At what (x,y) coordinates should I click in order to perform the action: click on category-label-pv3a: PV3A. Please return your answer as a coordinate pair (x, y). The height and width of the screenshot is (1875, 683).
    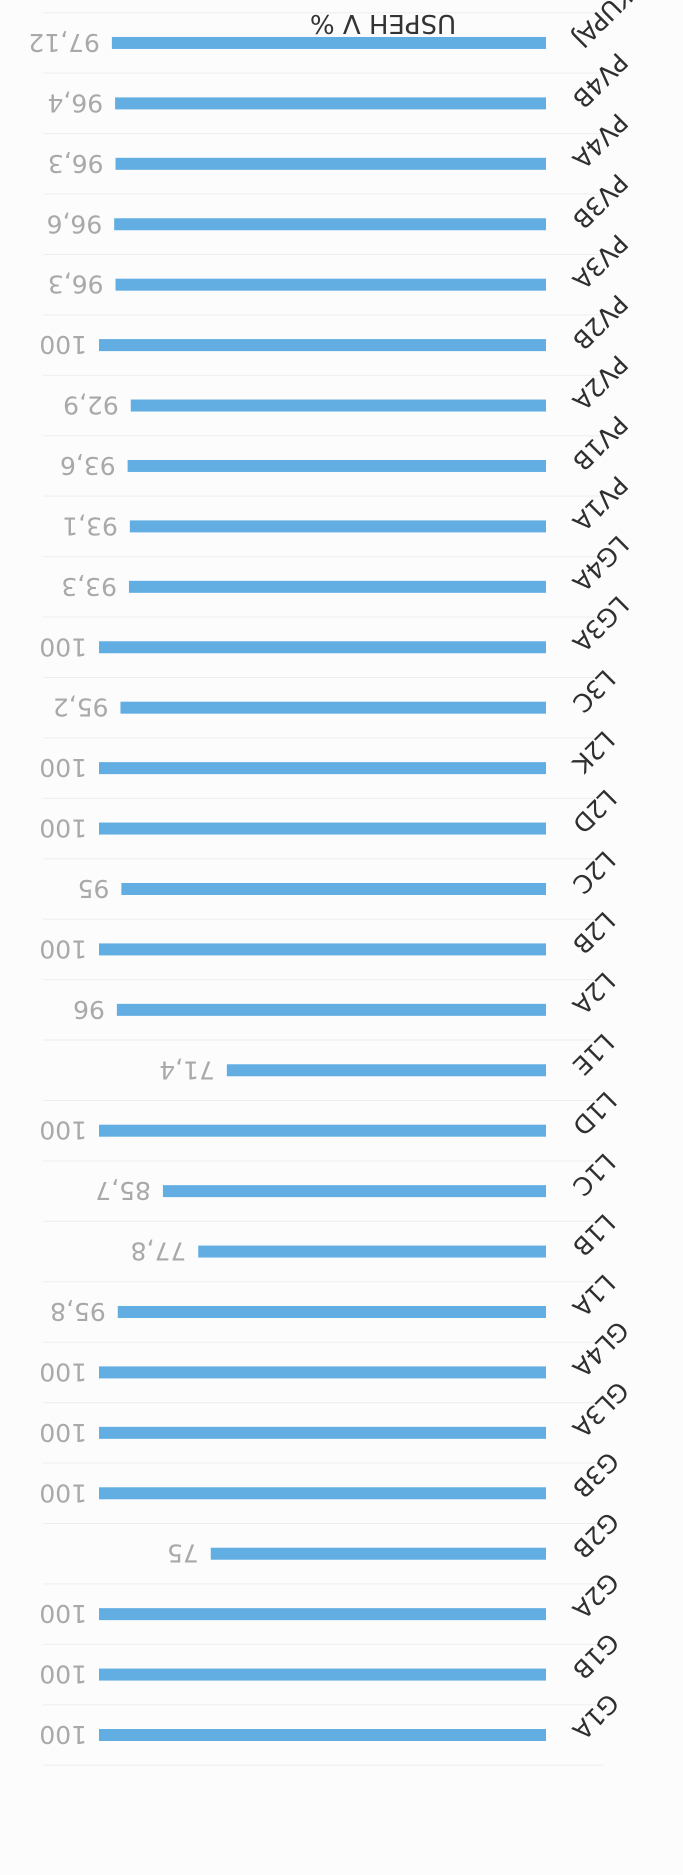
    Looking at the image, I should click on (600, 261).